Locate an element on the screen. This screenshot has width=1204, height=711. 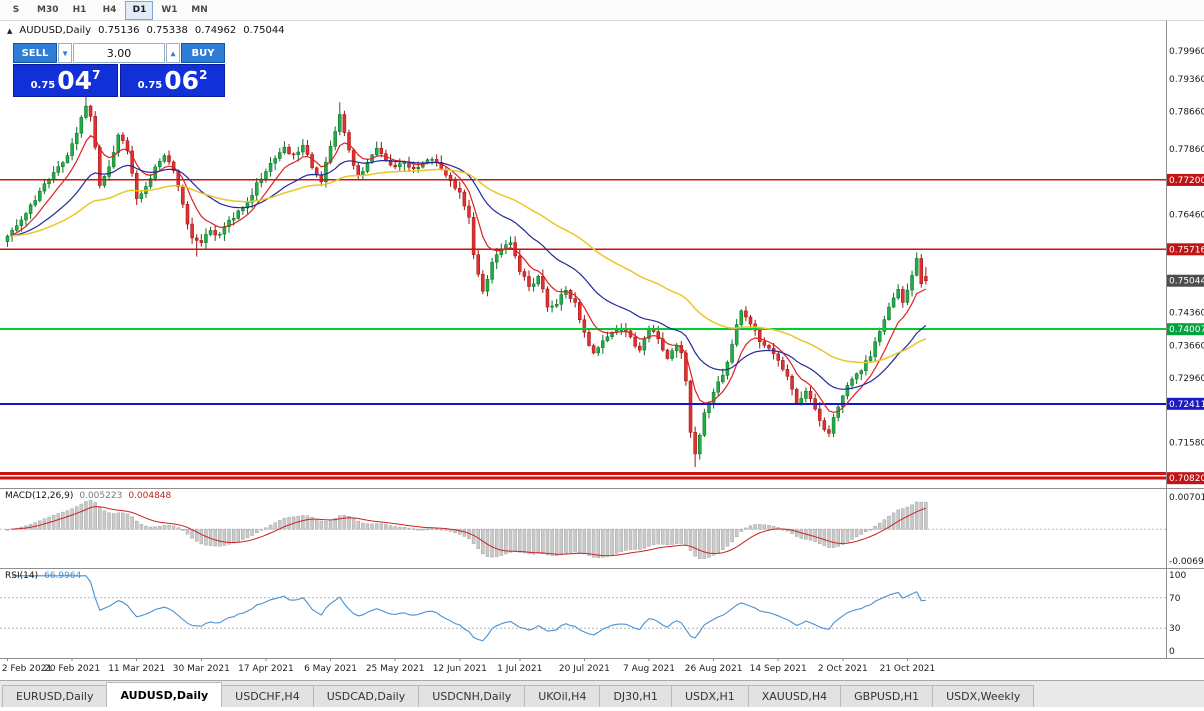
chart-tab-gbpusd-h1: GBPUSD,H1 is located at coordinates (887, 696).